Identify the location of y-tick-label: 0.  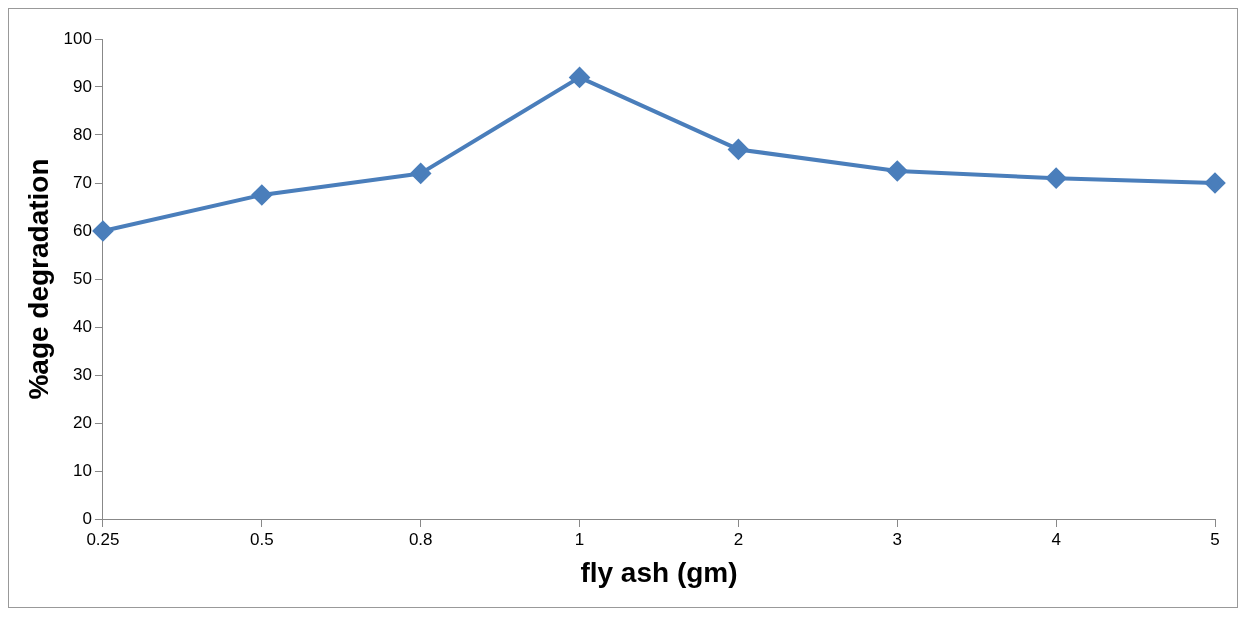
(87, 518).